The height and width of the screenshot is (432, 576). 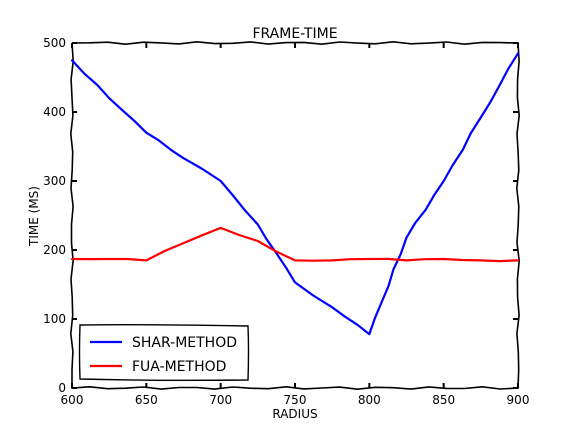 I want to click on x-tick-label-750: 750, so click(x=295, y=400).